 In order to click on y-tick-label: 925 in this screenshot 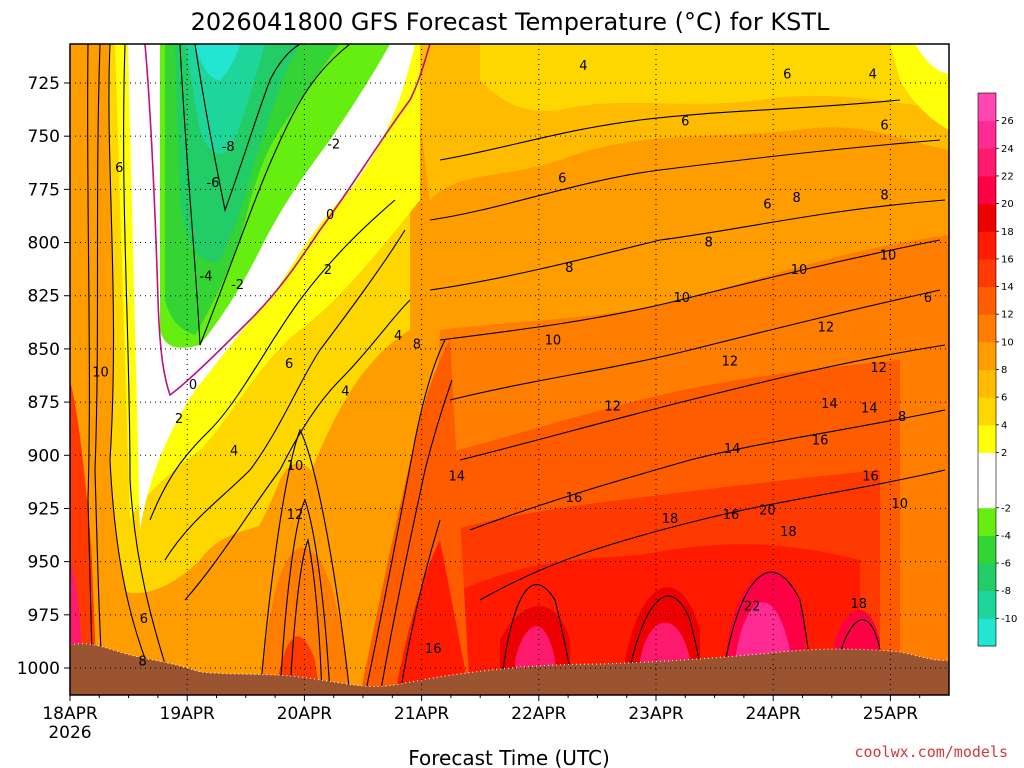, I will do `click(44, 509)`.